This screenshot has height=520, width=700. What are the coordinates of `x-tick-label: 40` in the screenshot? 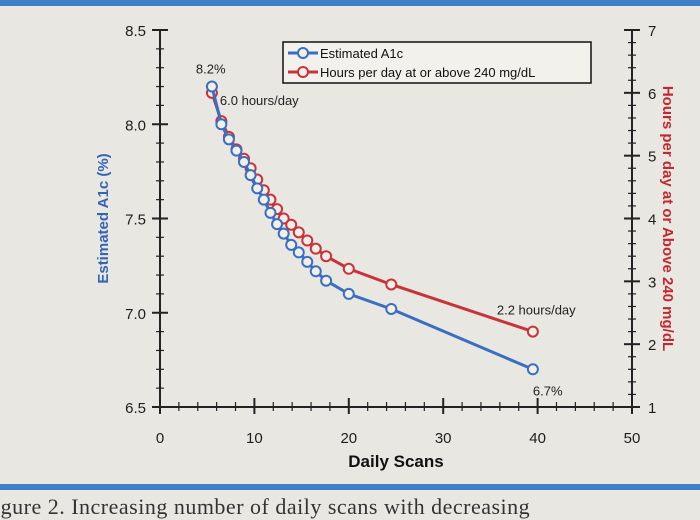 It's located at (537, 438).